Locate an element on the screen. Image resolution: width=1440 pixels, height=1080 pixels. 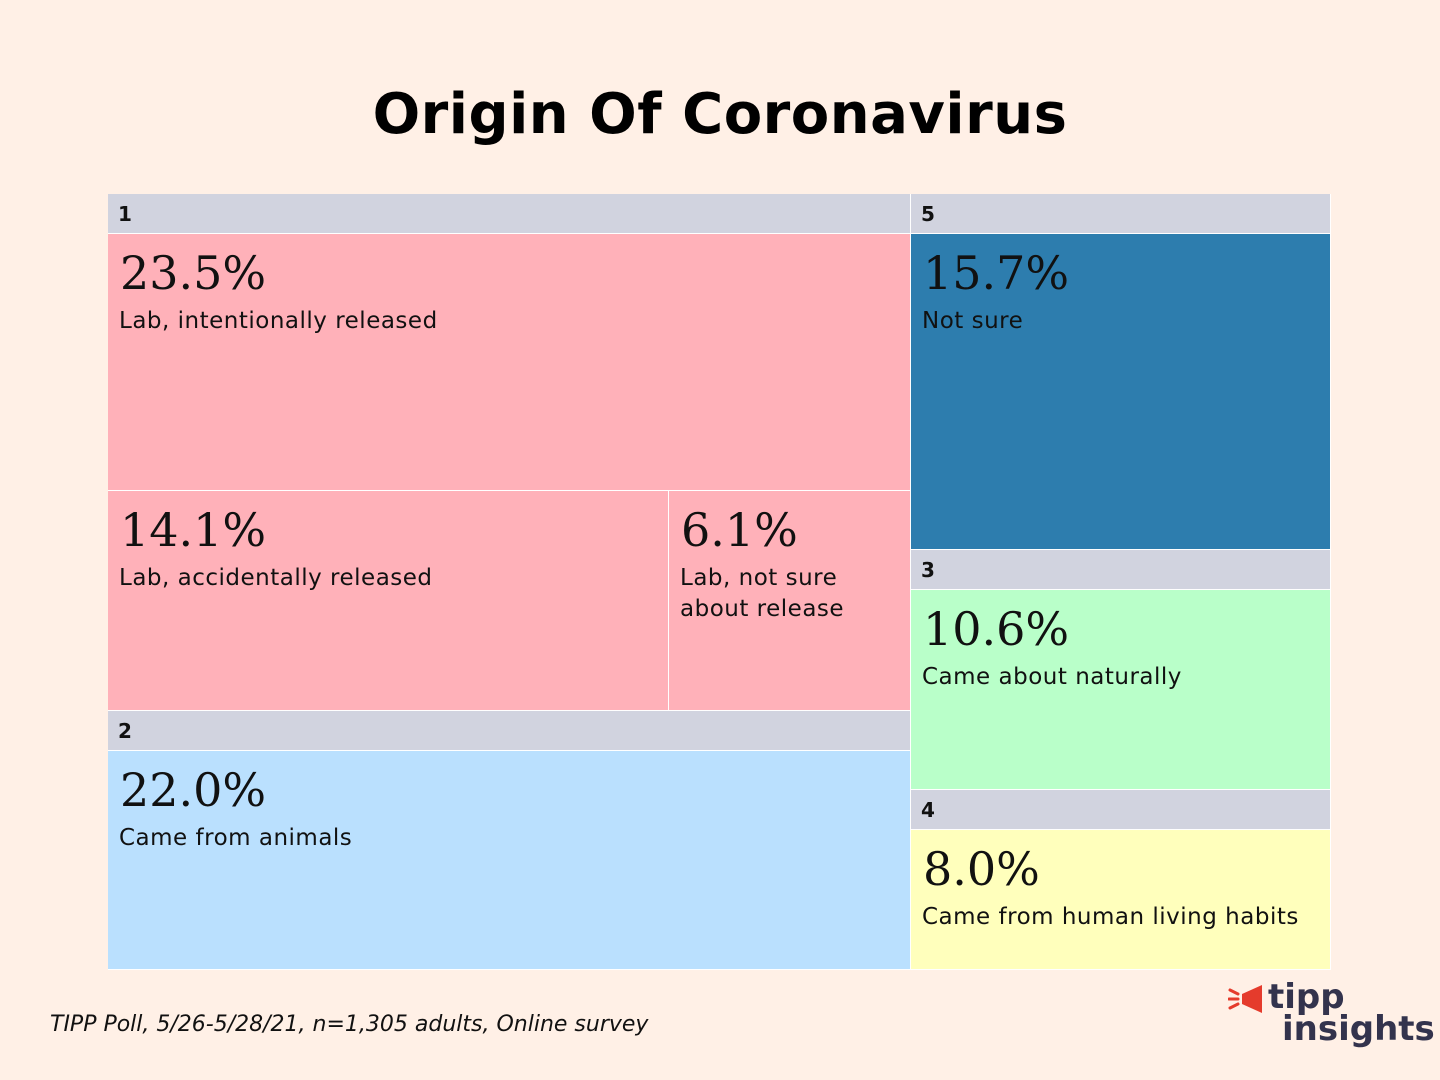
tile-label: Lab, accidentally released is located at coordinates (276, 578).